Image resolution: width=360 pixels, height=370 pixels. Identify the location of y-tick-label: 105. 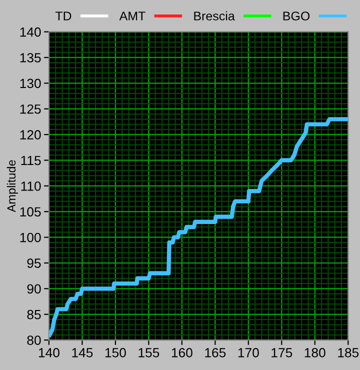
(30, 212).